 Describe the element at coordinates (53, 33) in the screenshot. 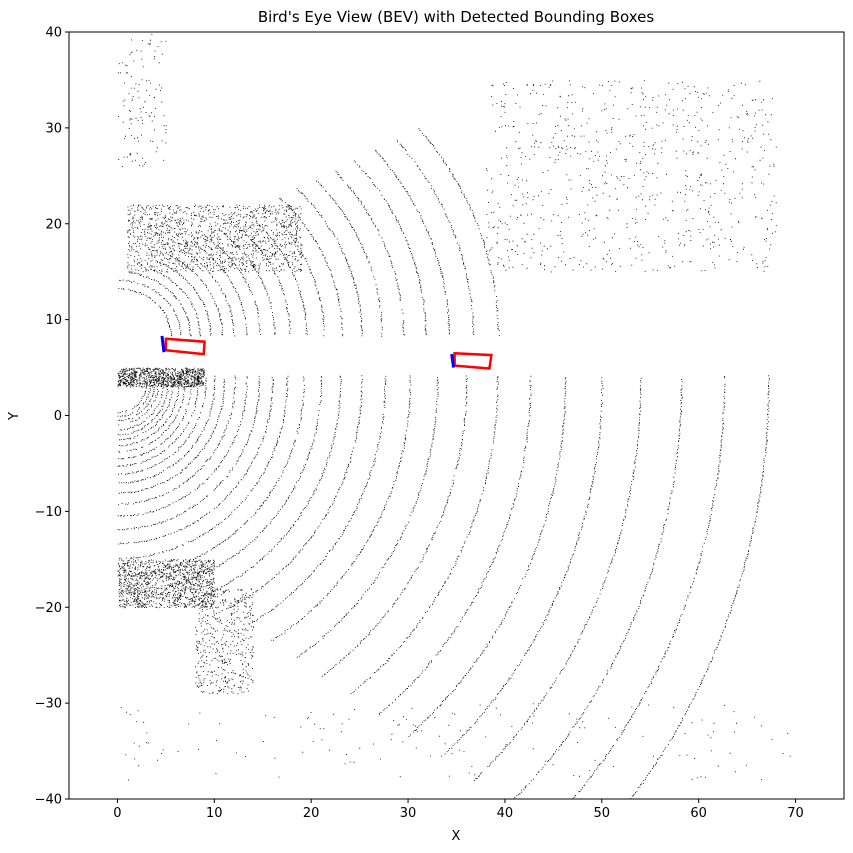

I see `y-tick-label: 40` at that location.